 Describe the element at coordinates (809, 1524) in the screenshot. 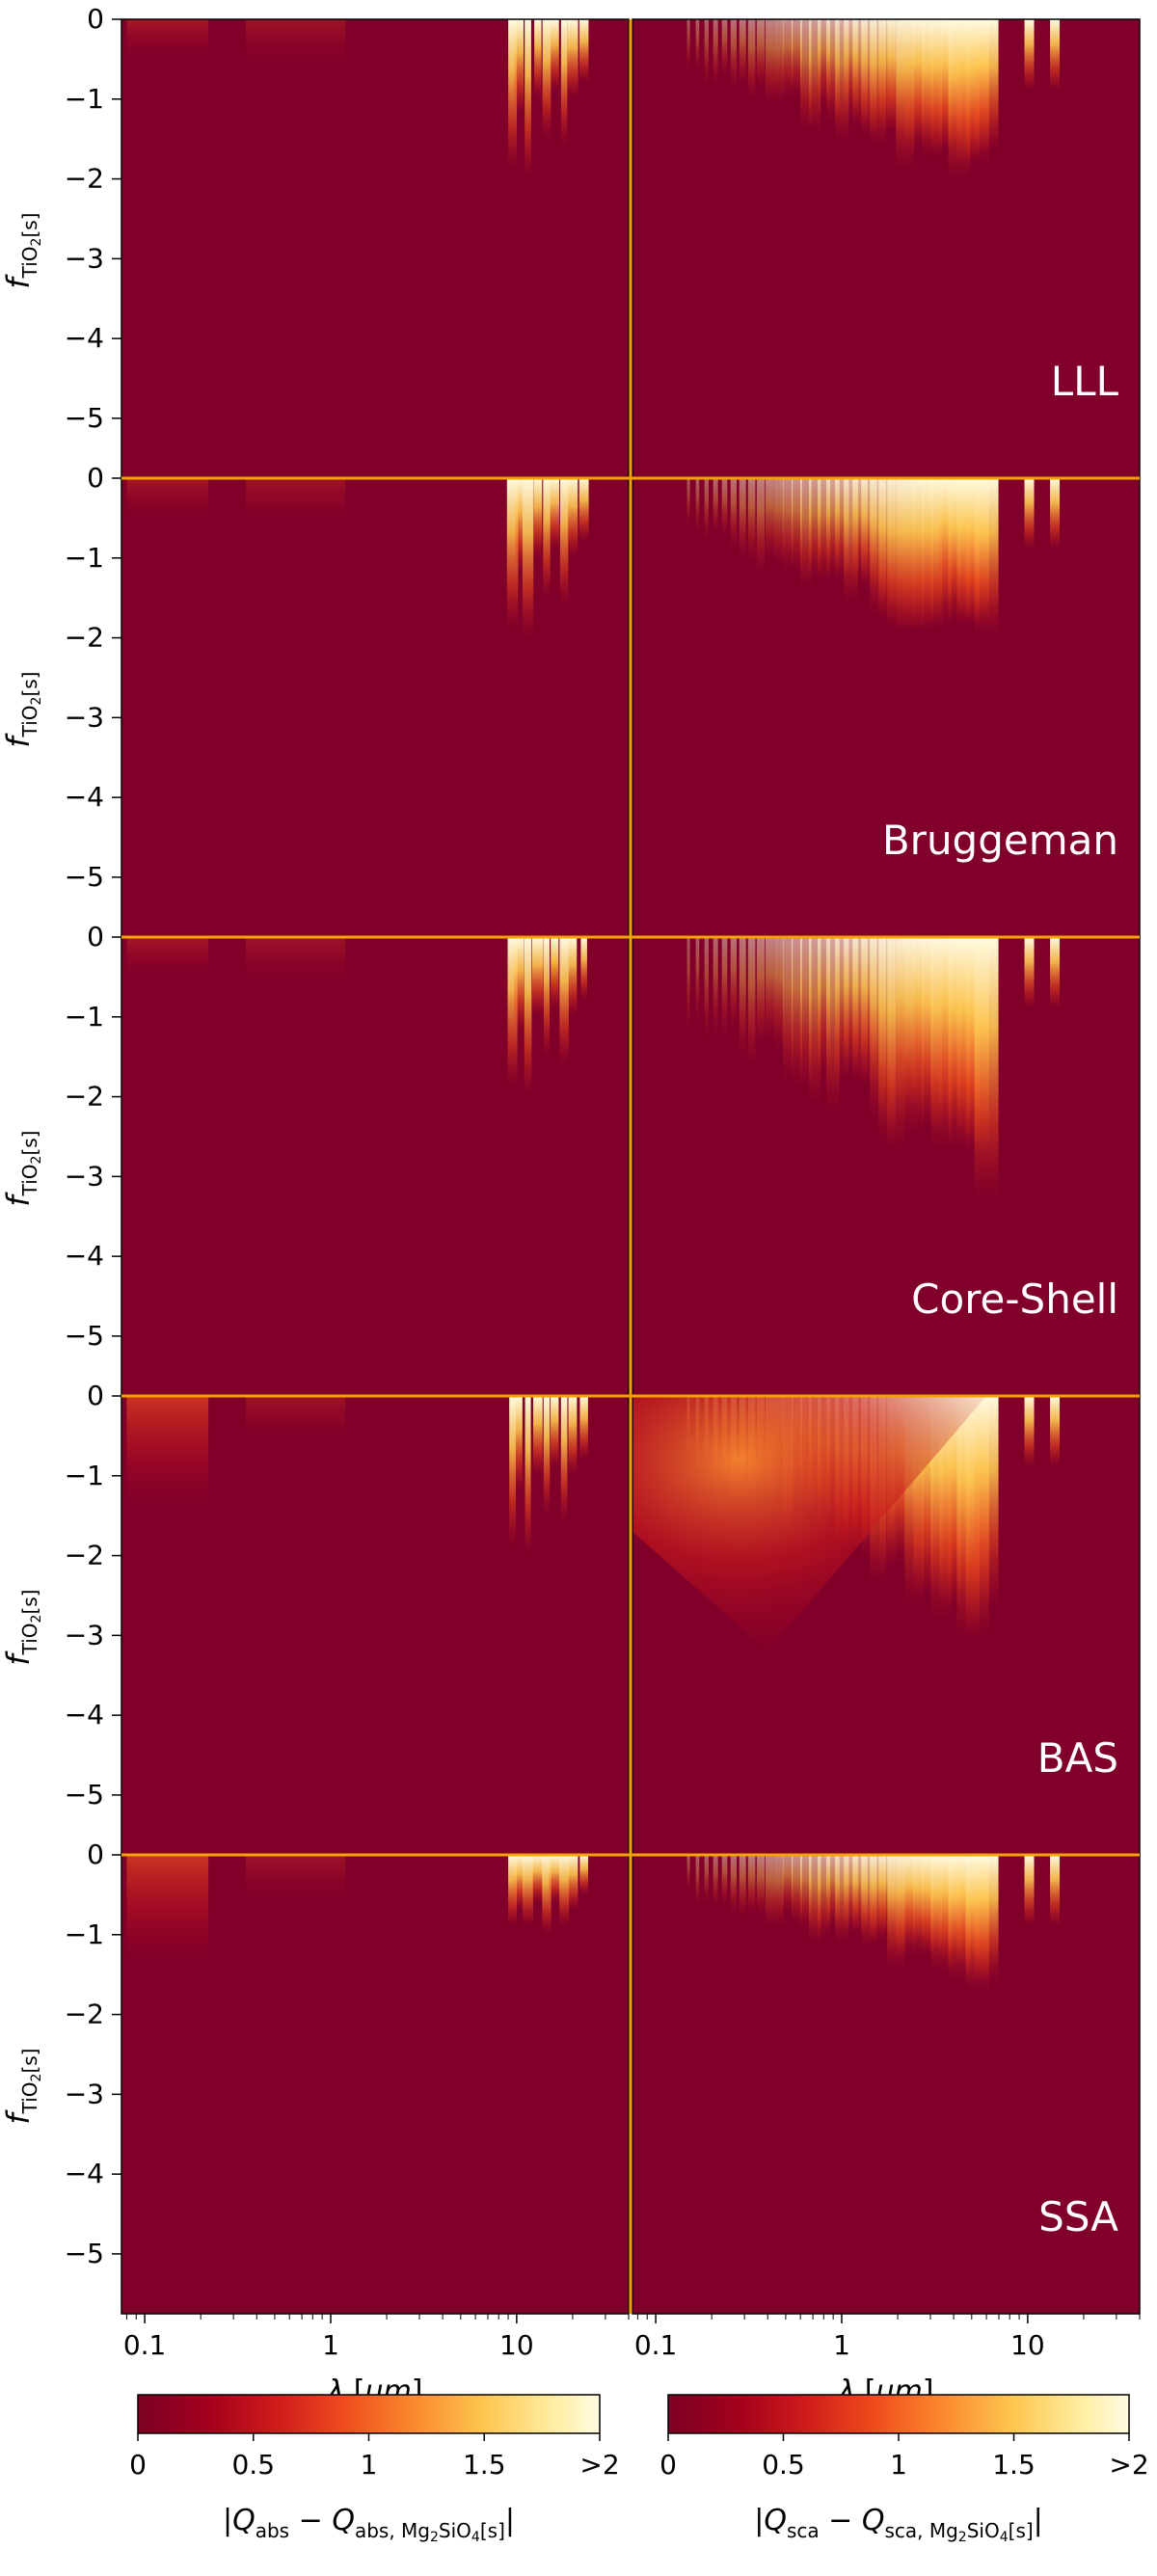

I see `scattering-region` at that location.